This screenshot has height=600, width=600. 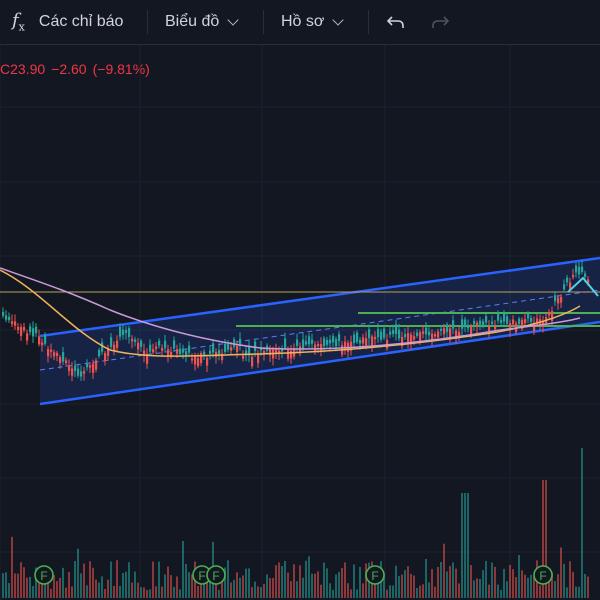 What do you see at coordinates (319, 297) in the screenshot?
I see `channel-upper-line` at bounding box center [319, 297].